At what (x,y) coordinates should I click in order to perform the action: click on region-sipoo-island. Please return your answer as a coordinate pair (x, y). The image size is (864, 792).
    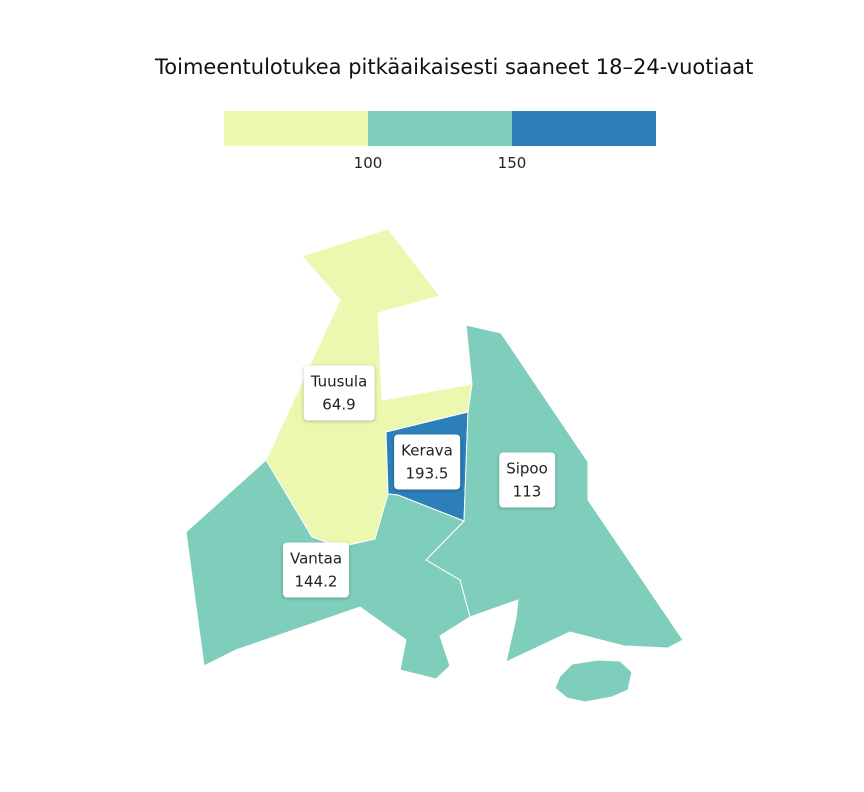
    Looking at the image, I should click on (593, 681).